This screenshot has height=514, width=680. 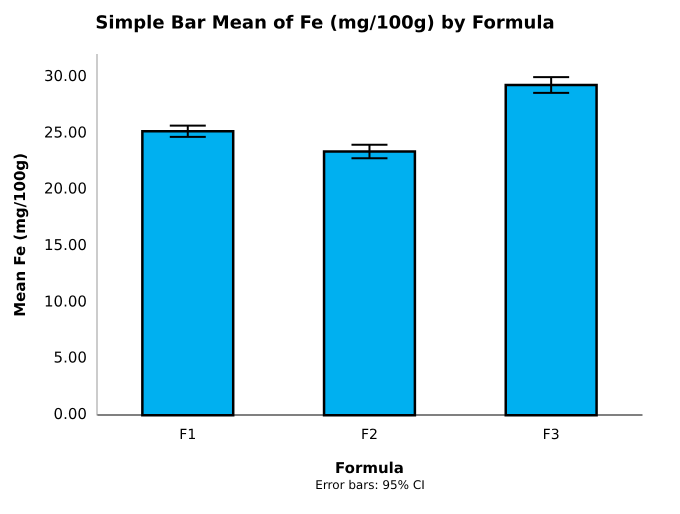 I want to click on x-tick-label: F3, so click(x=551, y=435).